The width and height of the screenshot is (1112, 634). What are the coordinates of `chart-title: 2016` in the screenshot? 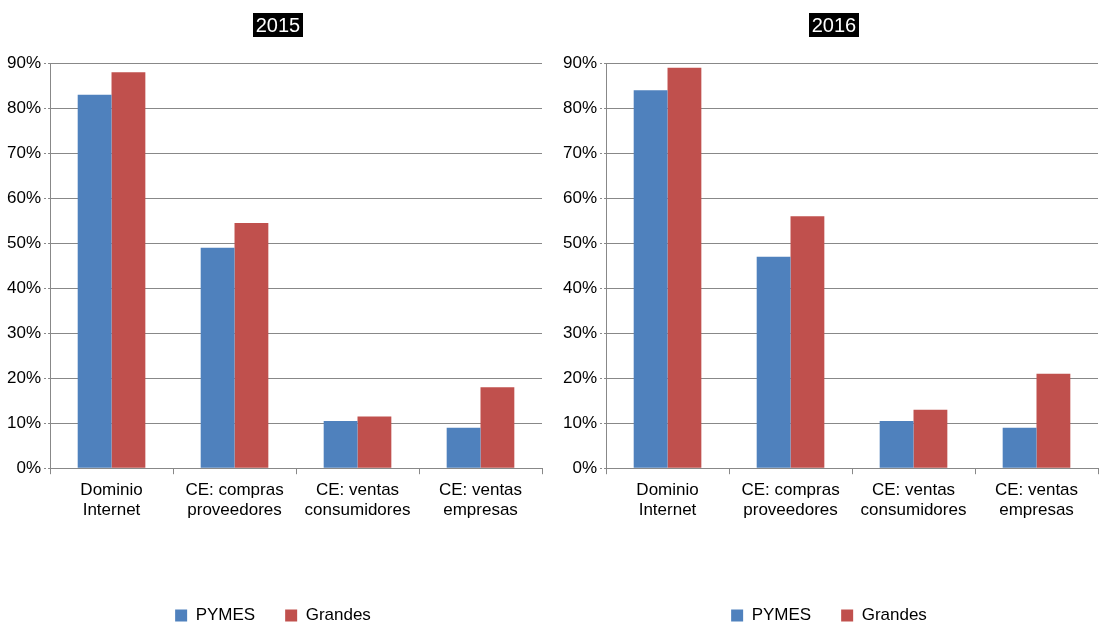 It's located at (834, 25).